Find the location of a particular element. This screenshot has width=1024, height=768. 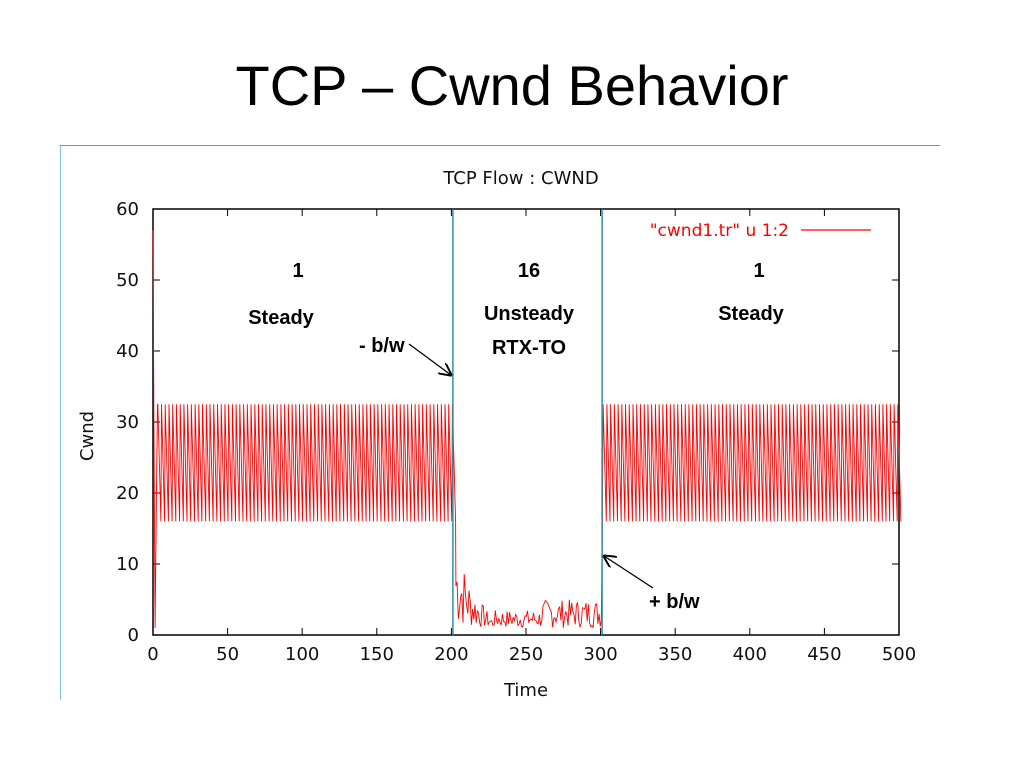

x-tick-label: 150 is located at coordinates (377, 654).